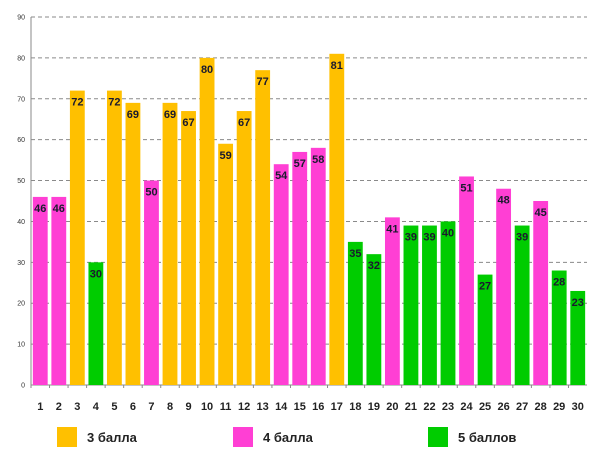 Image resolution: width=593 pixels, height=463 pixels. I want to click on y-tick-label: 50, so click(21, 181).